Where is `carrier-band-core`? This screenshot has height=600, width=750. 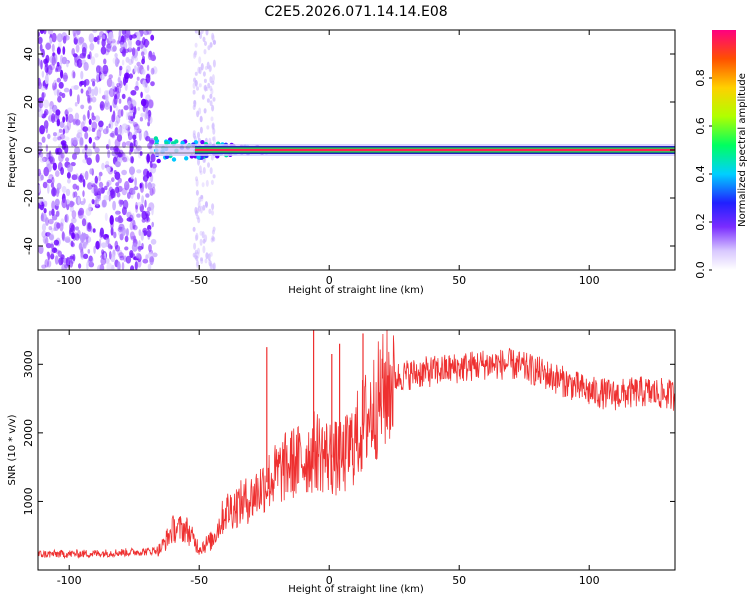 carrier-band-core is located at coordinates (435, 150).